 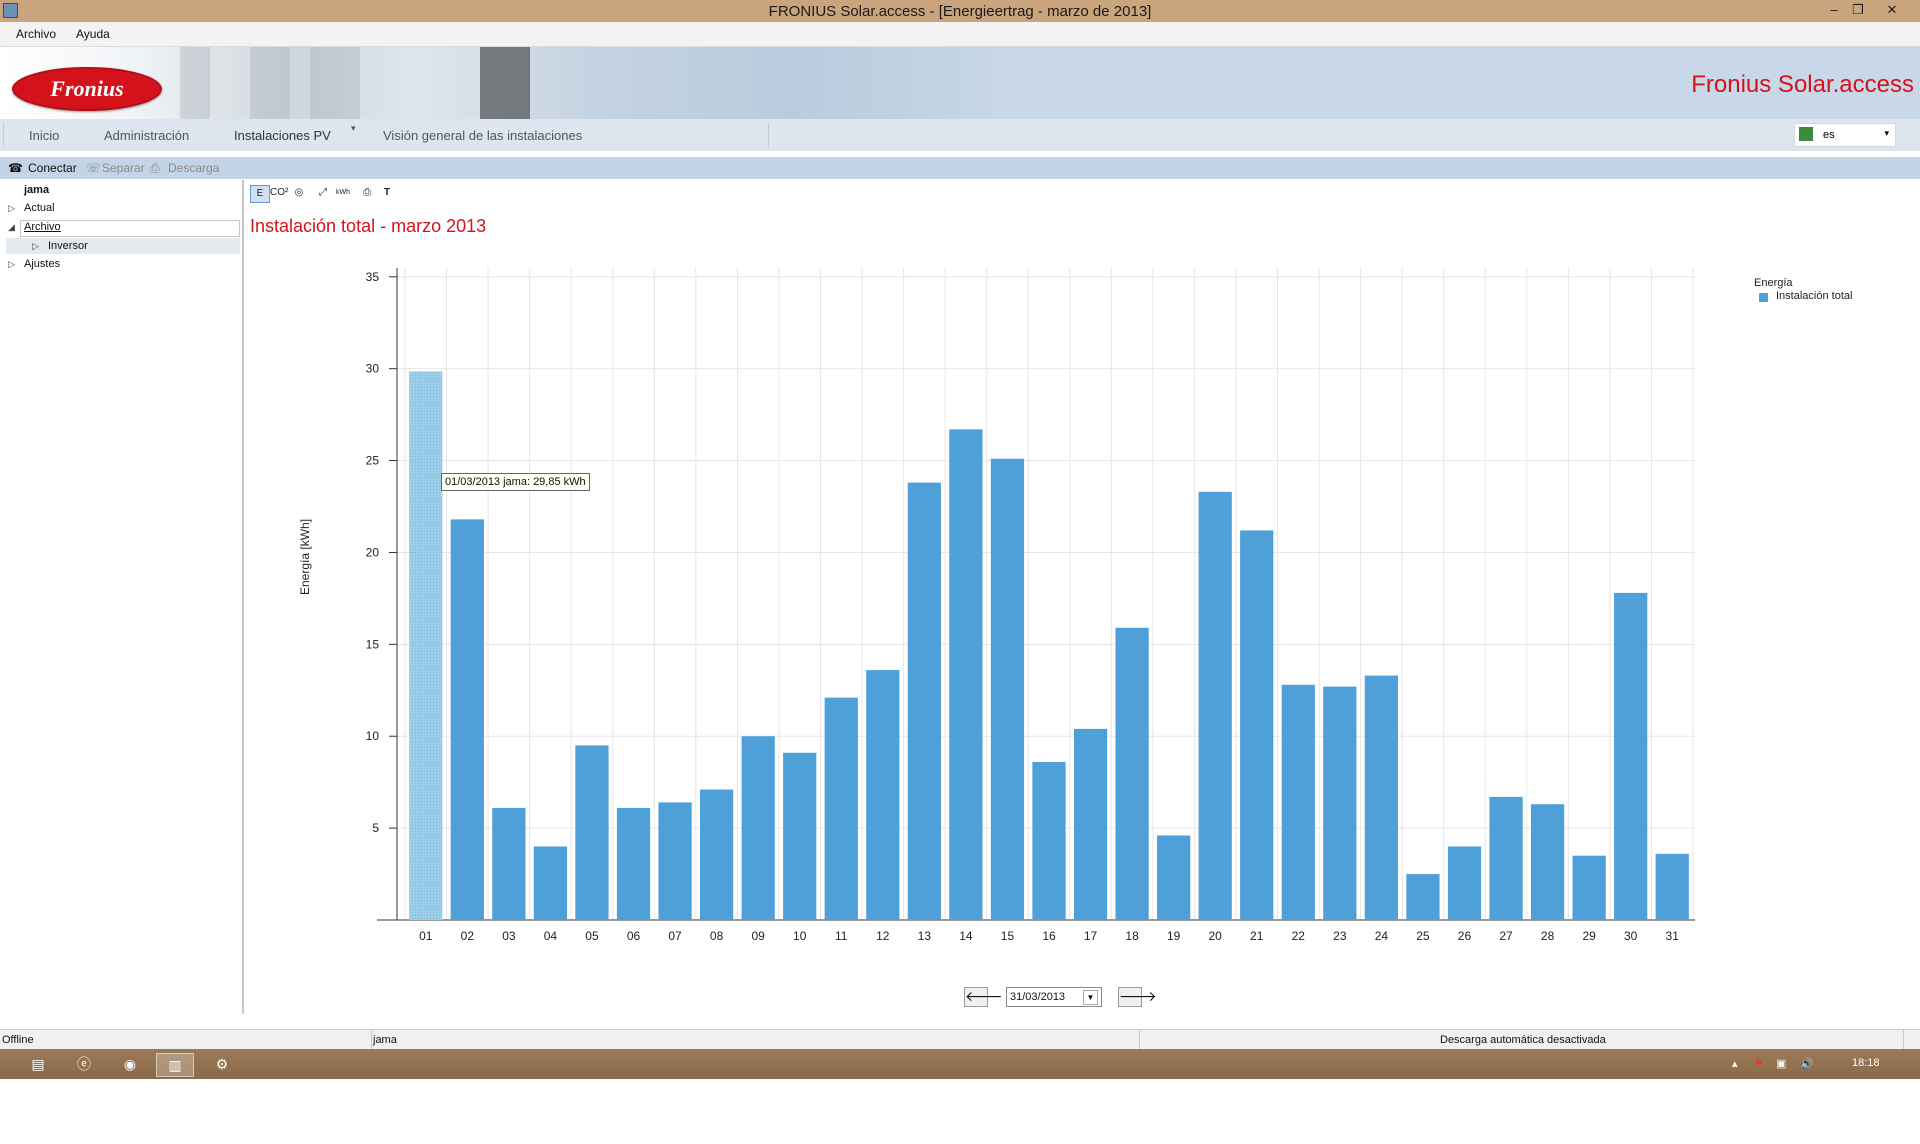 What do you see at coordinates (1091, 936) in the screenshot?
I see `x-tick-label: 17` at bounding box center [1091, 936].